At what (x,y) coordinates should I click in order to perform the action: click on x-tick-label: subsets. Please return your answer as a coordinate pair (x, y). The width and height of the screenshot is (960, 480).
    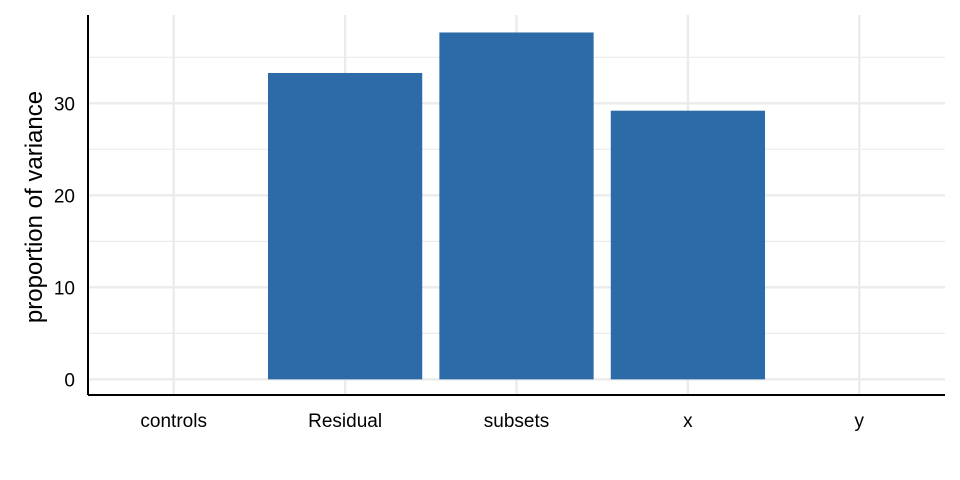
    Looking at the image, I should click on (516, 421).